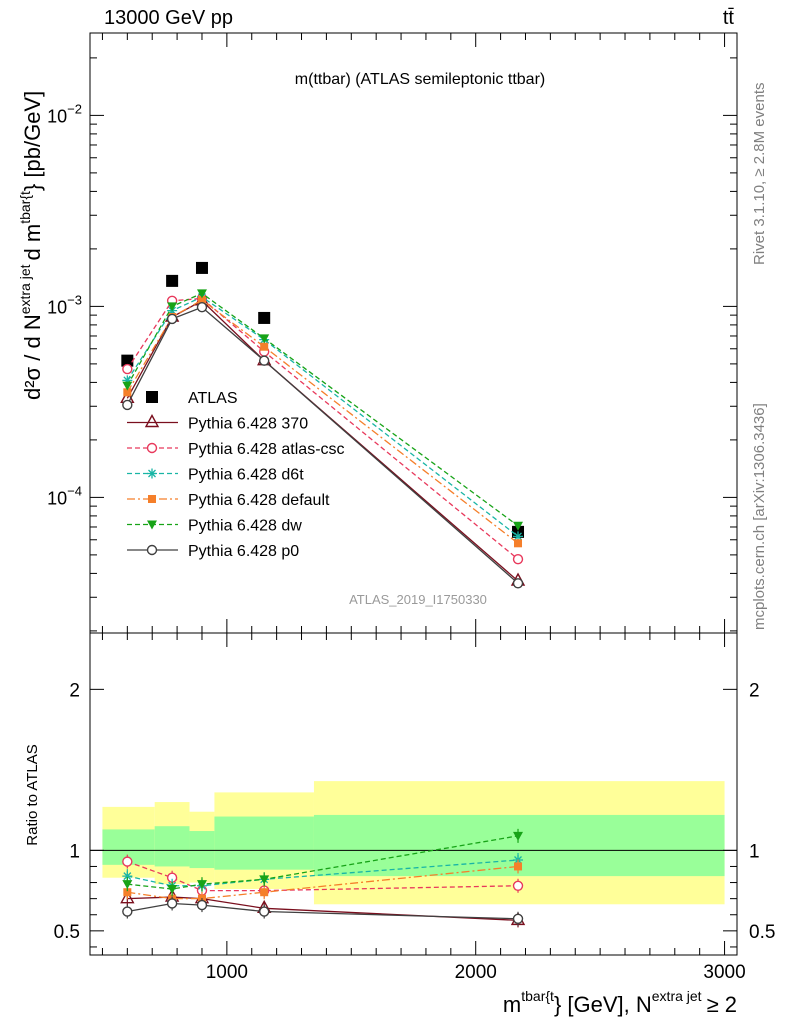  I want to click on ylabel-sup-tbar: tbar{t, so click(25, 207).